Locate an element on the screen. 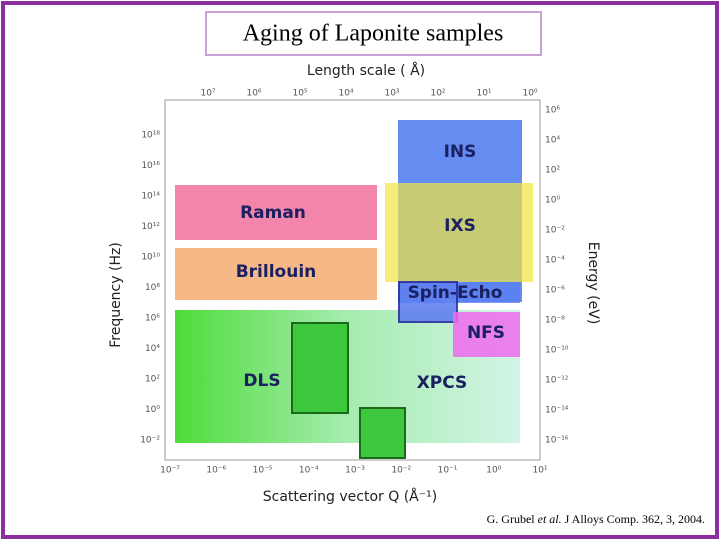 The width and height of the screenshot is (720, 545). region-label: IXS is located at coordinates (460, 226).